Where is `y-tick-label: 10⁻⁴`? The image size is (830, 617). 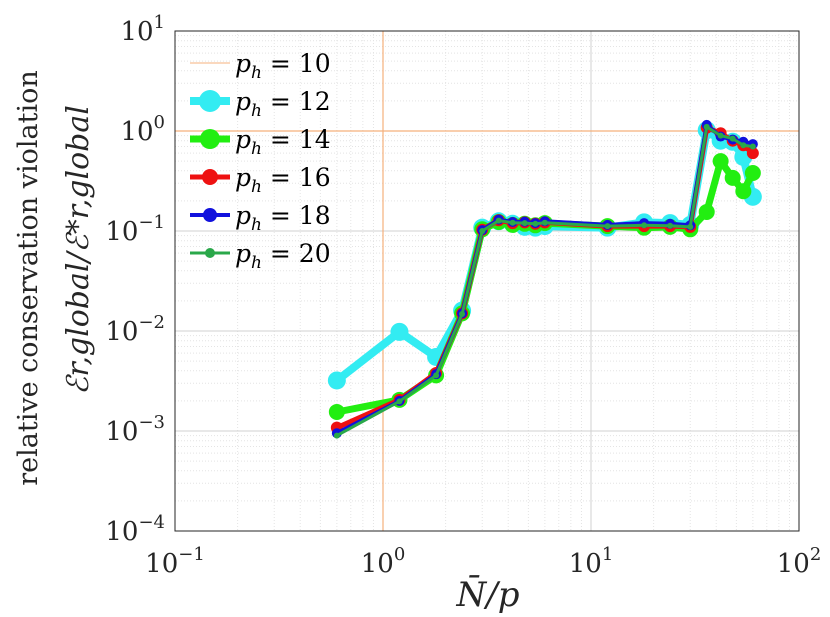 y-tick-label: 10⁻⁴ is located at coordinates (135, 529).